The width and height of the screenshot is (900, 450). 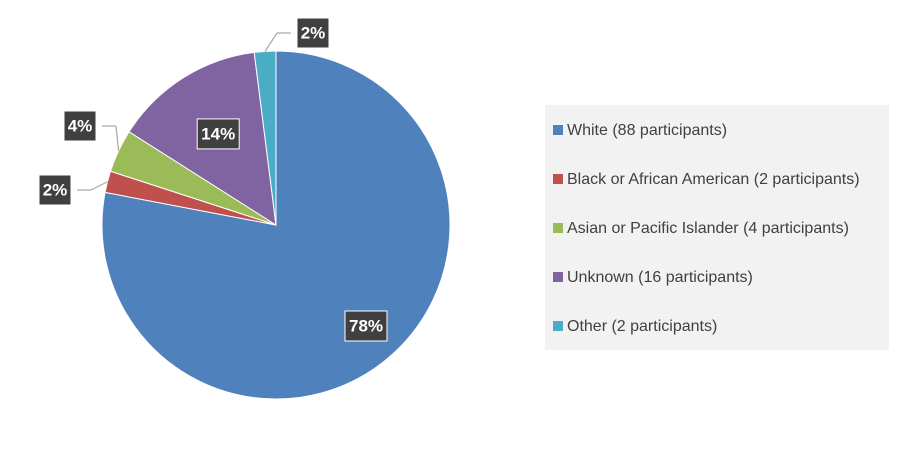 I want to click on data-label: 14%, so click(x=218, y=133).